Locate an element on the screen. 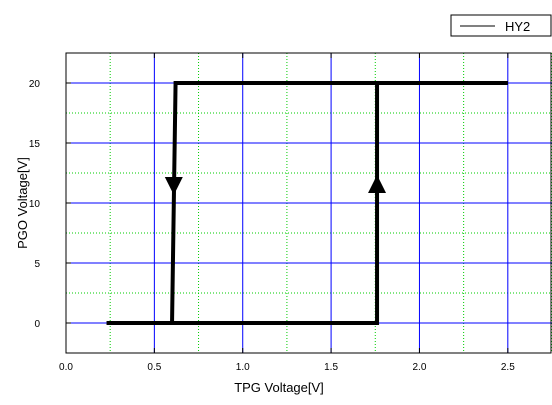  y-tick-label: 20 is located at coordinates (35, 84).